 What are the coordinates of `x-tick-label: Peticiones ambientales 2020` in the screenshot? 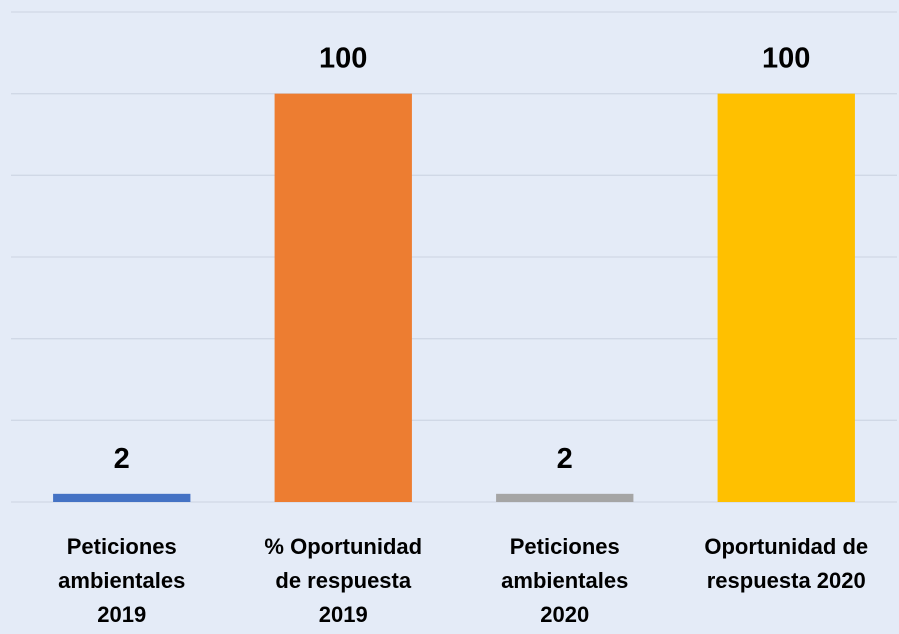 It's located at (565, 580).